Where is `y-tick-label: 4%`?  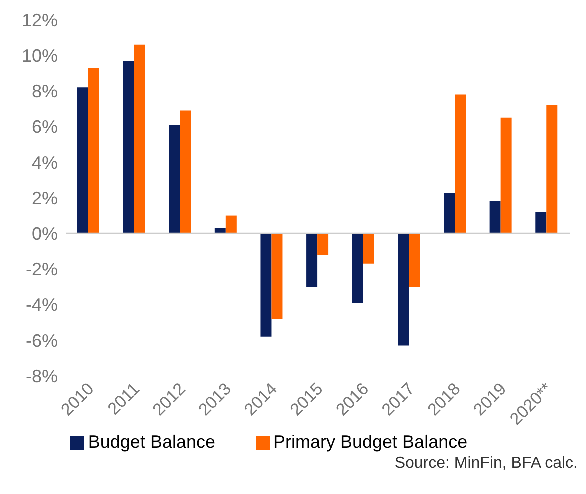
y-tick-label: 4% is located at coordinates (45, 162).